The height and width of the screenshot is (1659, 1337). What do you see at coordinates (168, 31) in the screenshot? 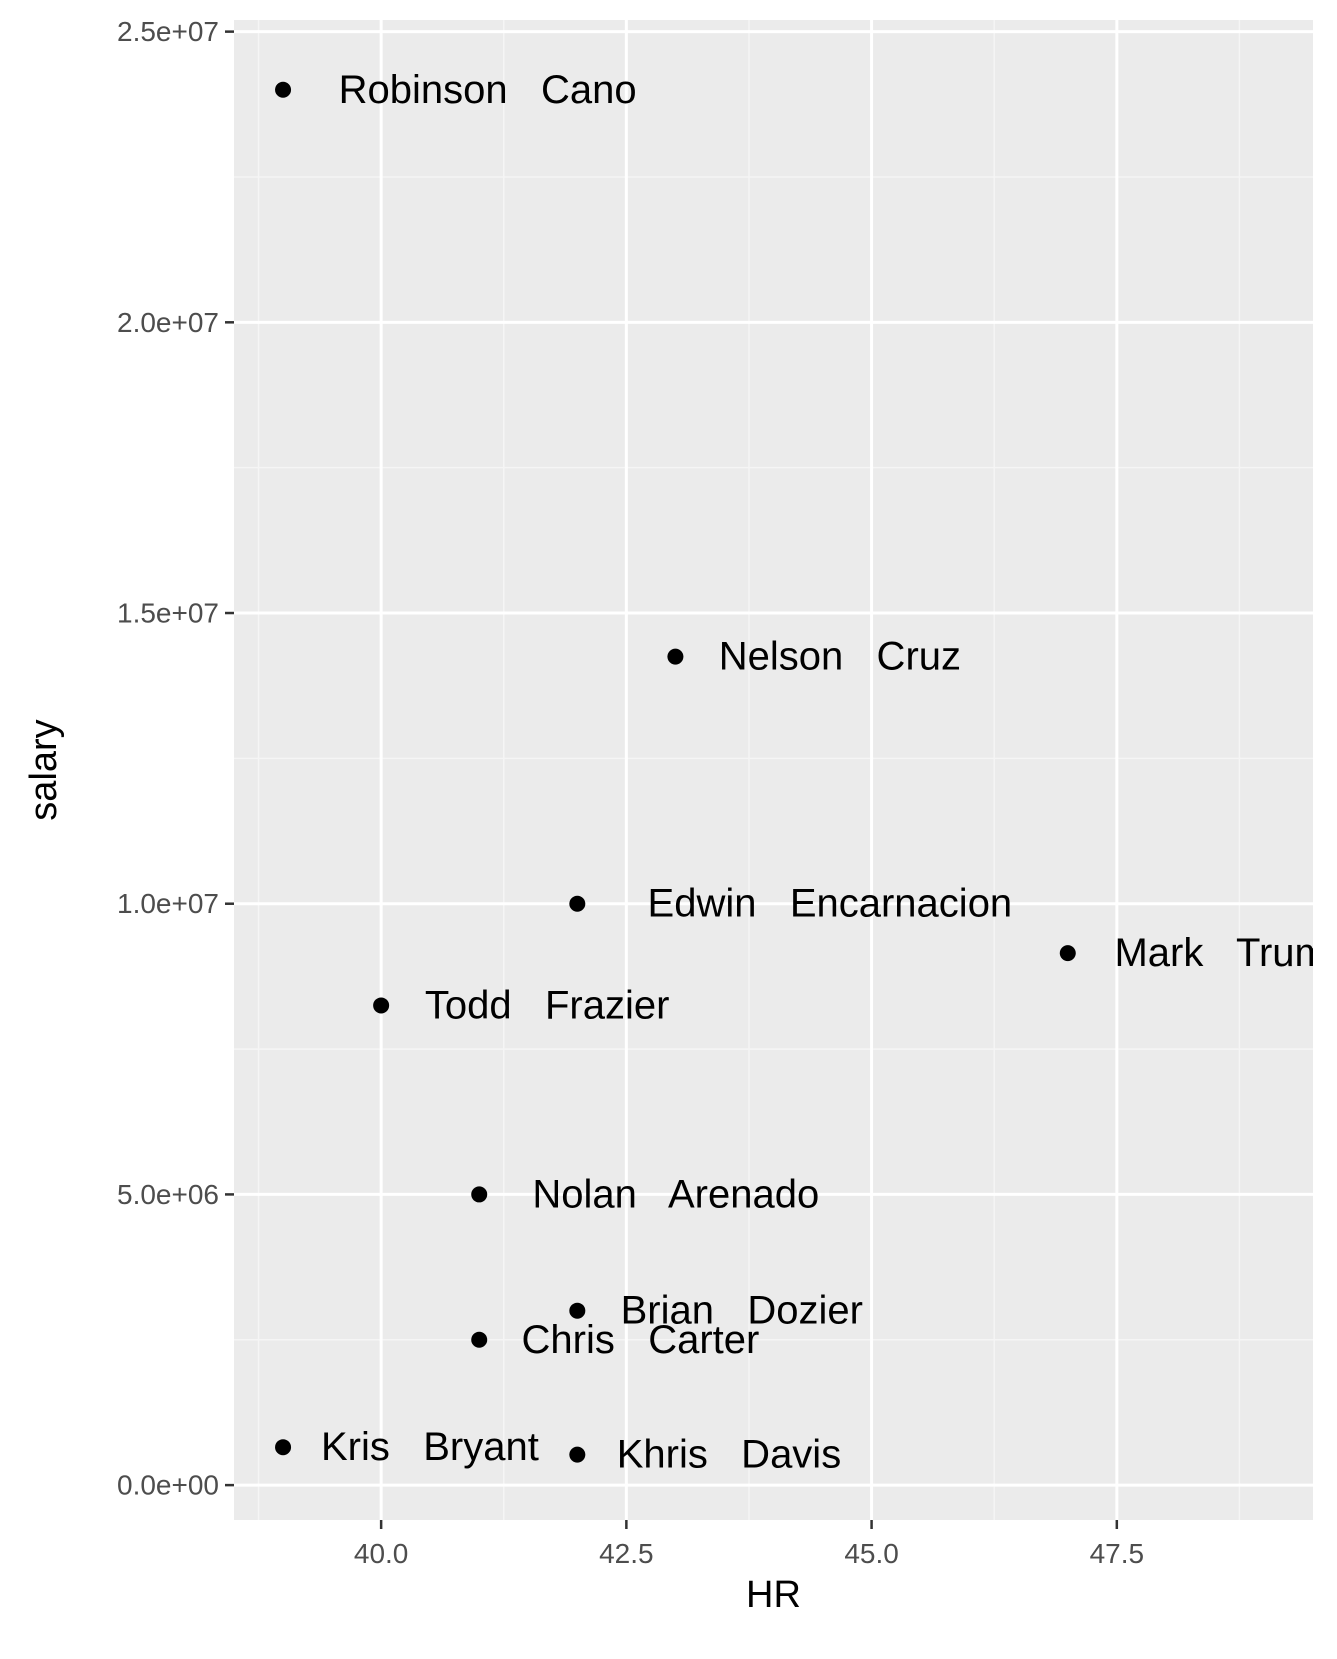
I see `y-tick-label: 2.5e+07` at bounding box center [168, 31].